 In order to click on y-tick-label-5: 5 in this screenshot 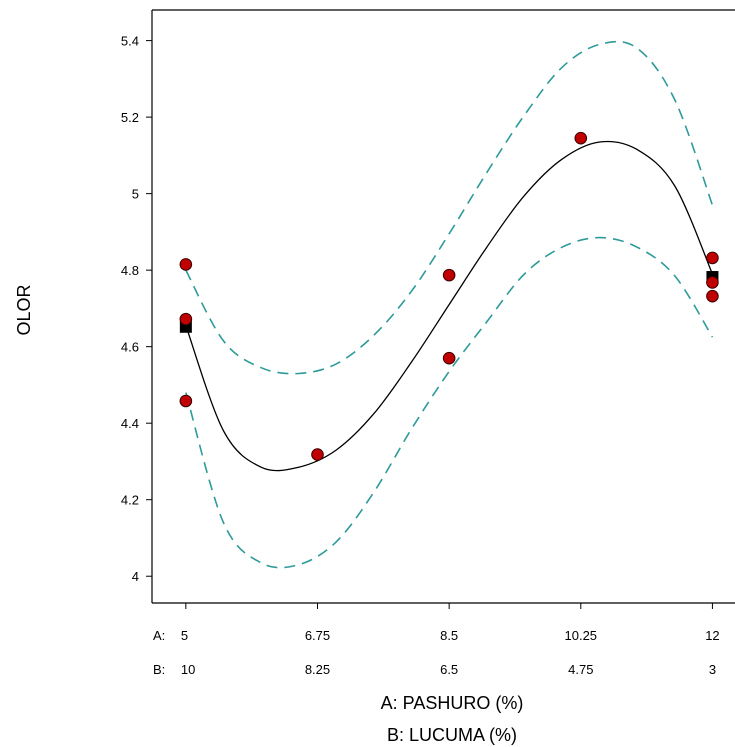, I will do `click(135, 194)`.